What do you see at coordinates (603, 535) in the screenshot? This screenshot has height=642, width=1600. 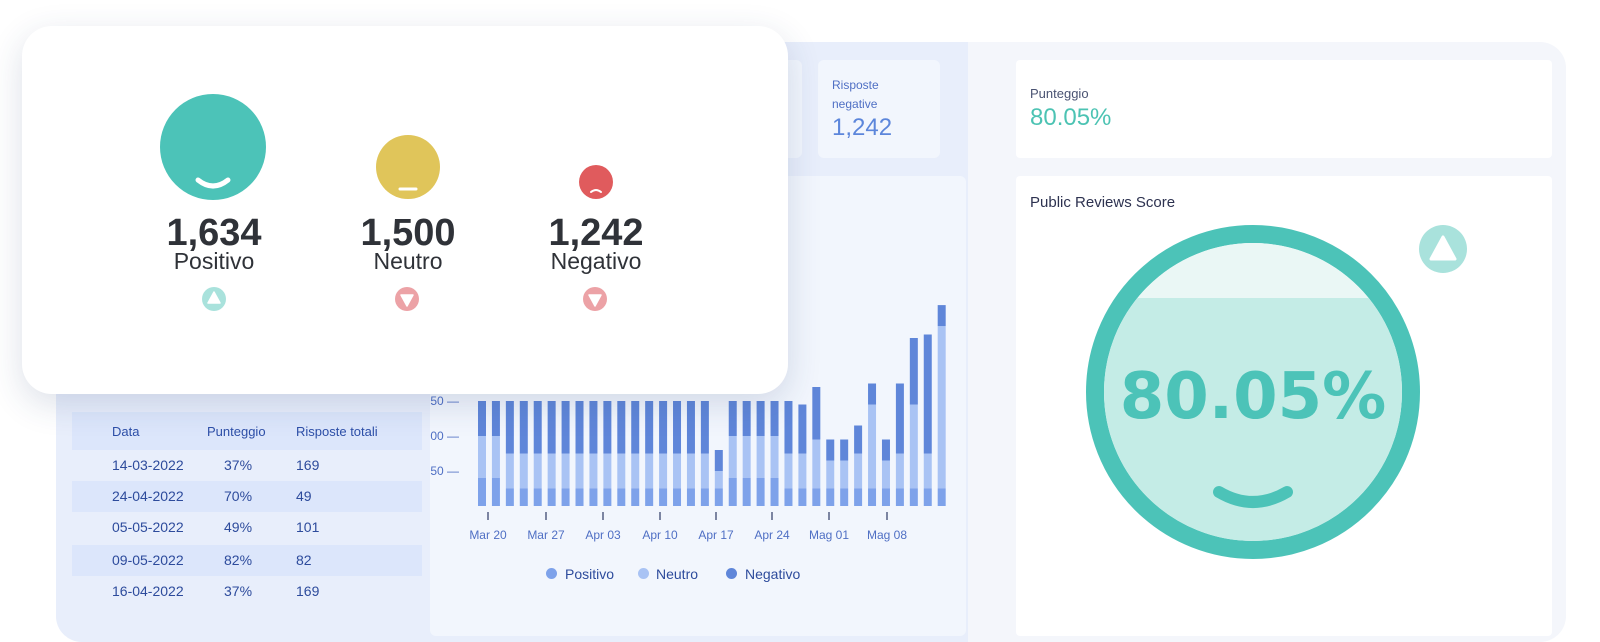 I see `x-tick-label: Apr 03` at bounding box center [603, 535].